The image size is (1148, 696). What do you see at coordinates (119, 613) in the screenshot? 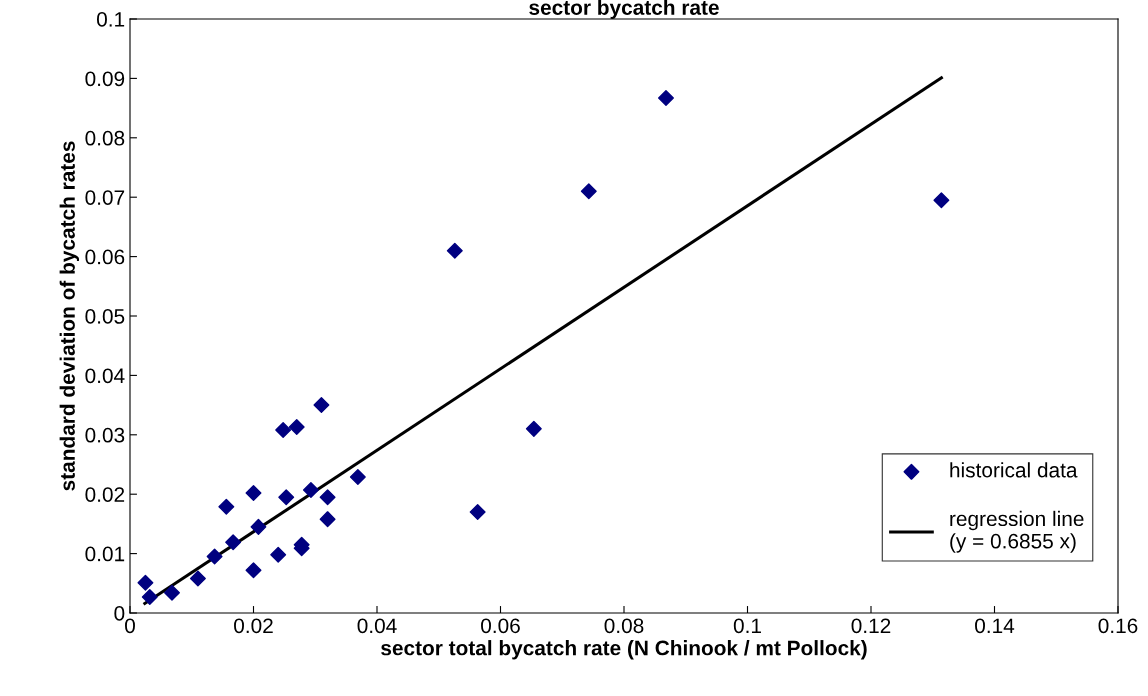
I see `y-tick-label: 0` at bounding box center [119, 613].